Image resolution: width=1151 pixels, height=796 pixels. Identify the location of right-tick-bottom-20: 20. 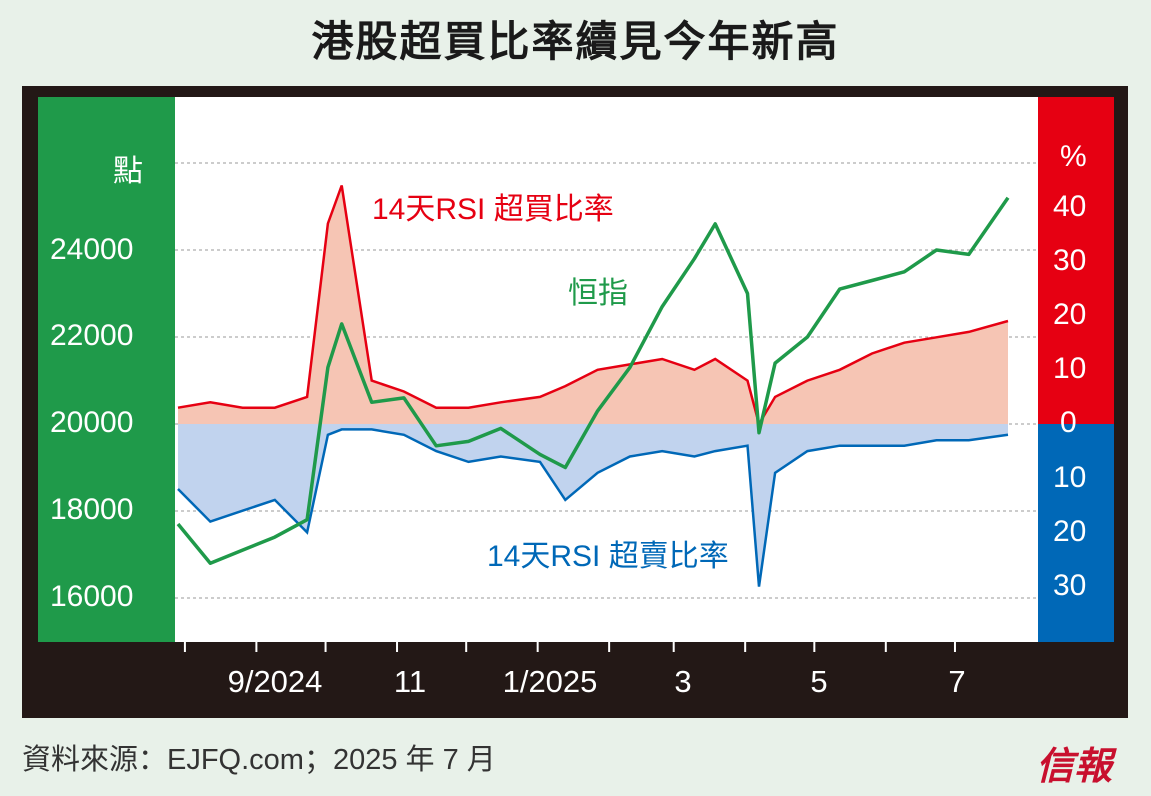
(1070, 531).